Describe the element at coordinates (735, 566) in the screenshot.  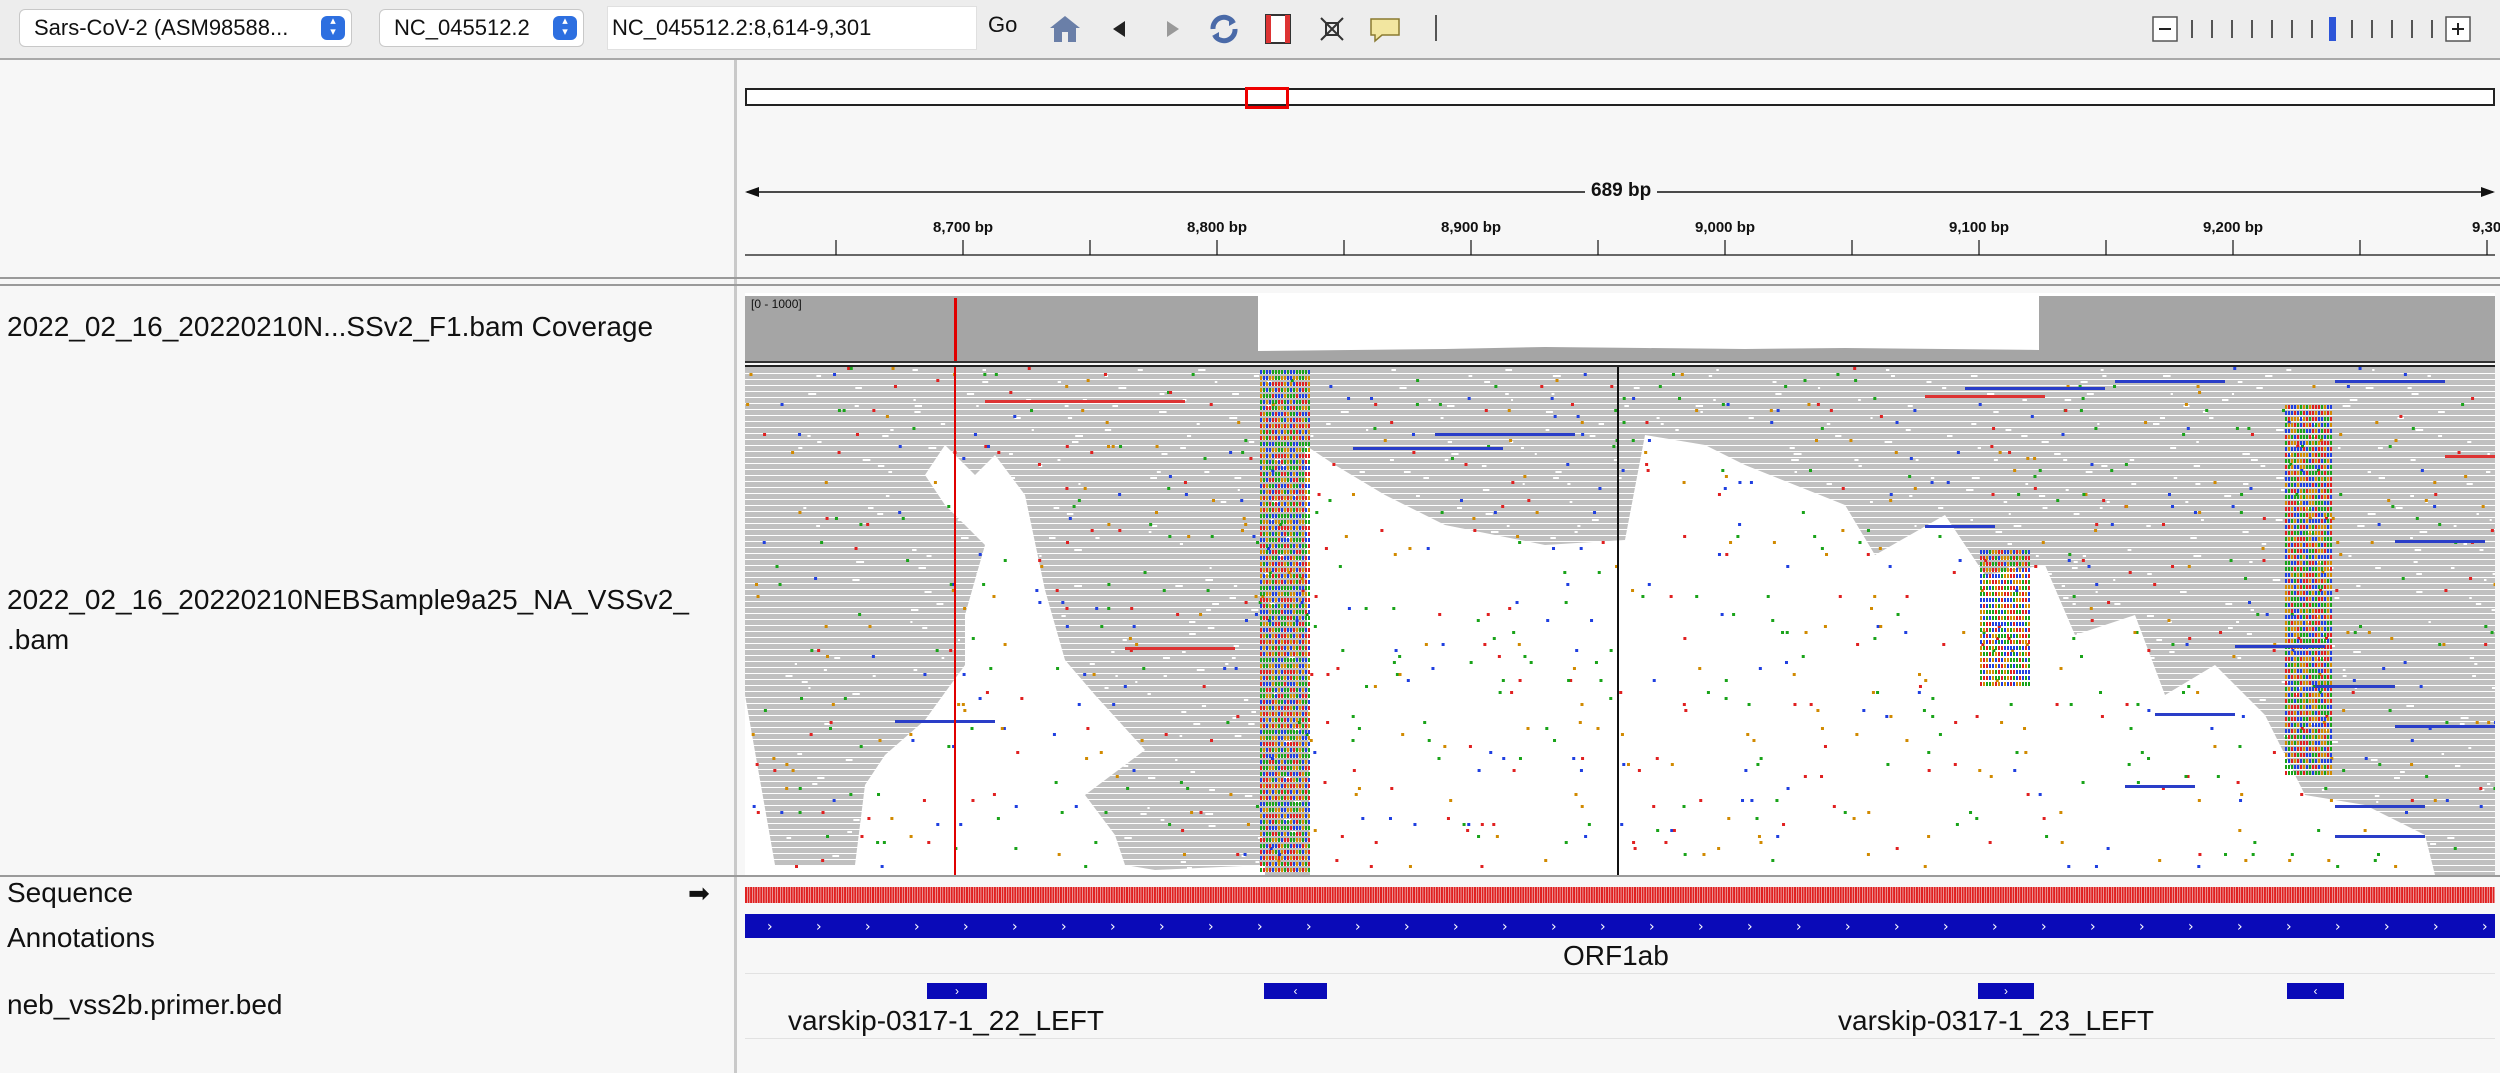
I see `name-panel-divider` at that location.